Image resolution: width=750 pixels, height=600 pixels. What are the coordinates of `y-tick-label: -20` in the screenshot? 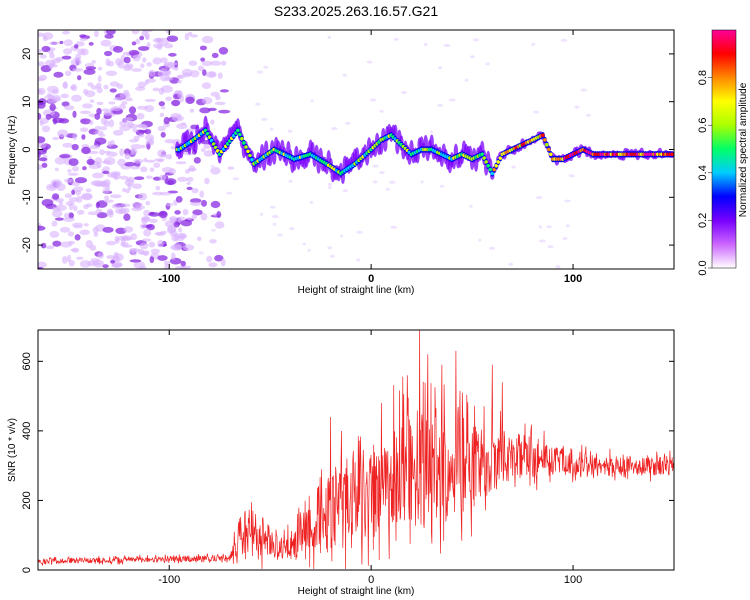 It's located at (27, 245).